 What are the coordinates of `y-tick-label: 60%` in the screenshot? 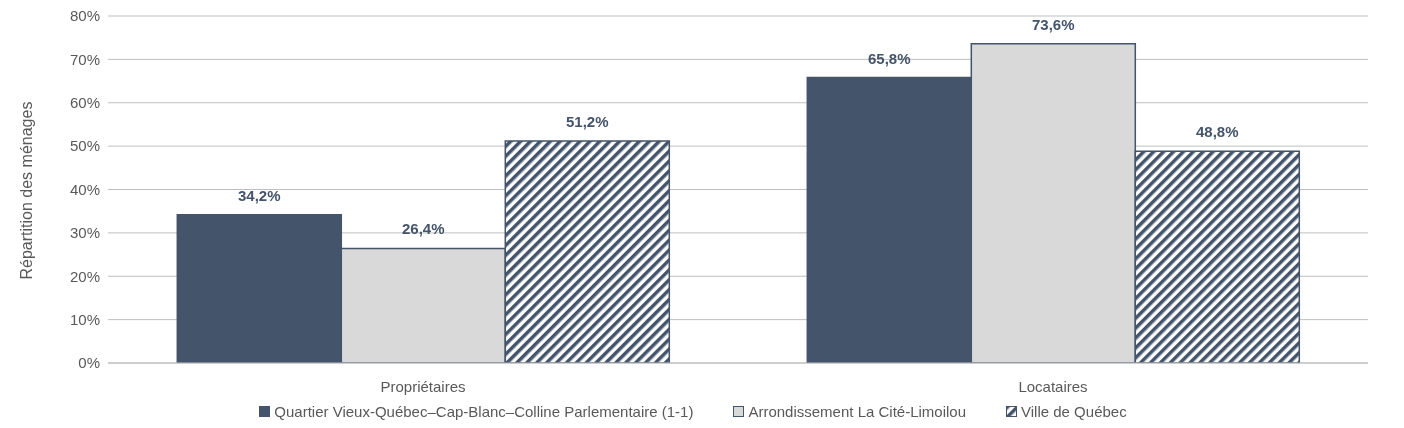 It's located at (84, 103).